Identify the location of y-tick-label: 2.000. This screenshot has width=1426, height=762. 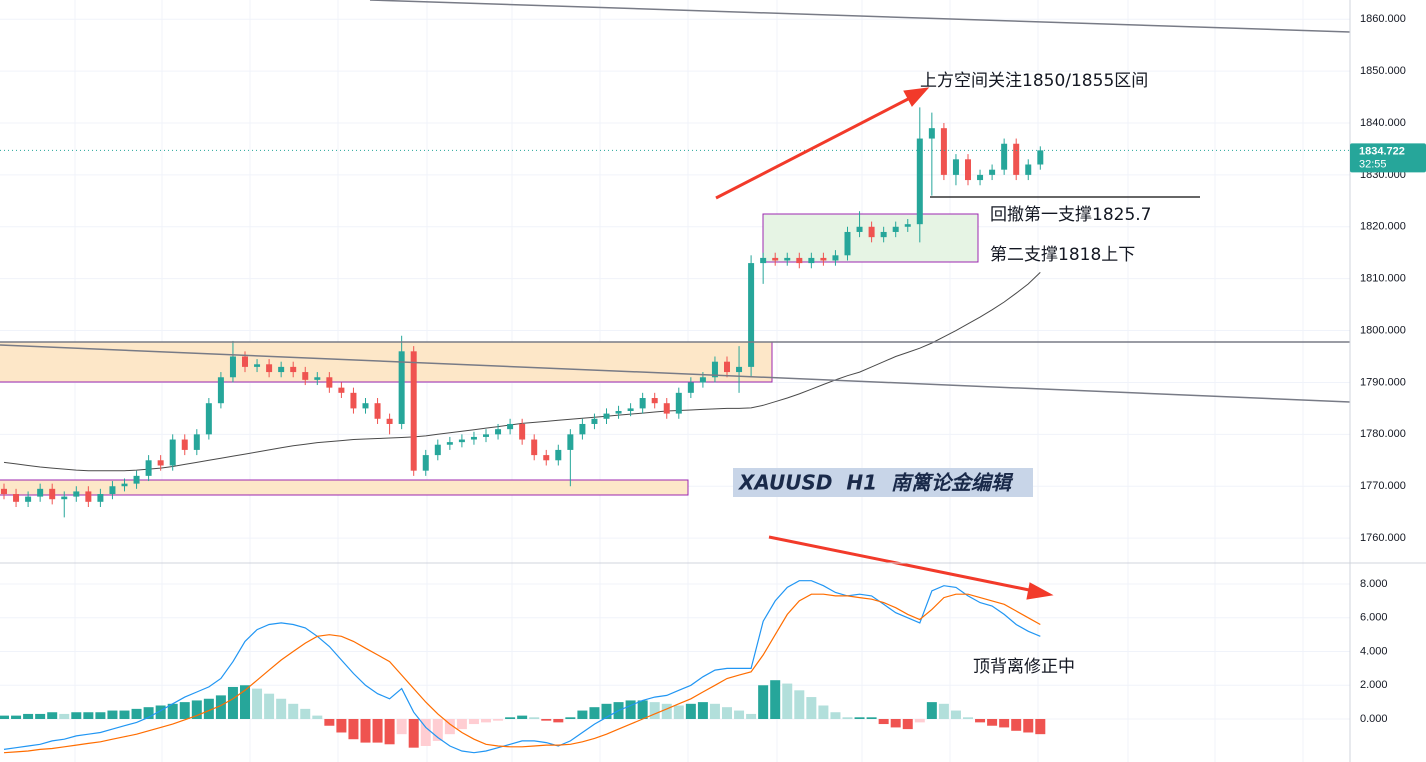
(1374, 685).